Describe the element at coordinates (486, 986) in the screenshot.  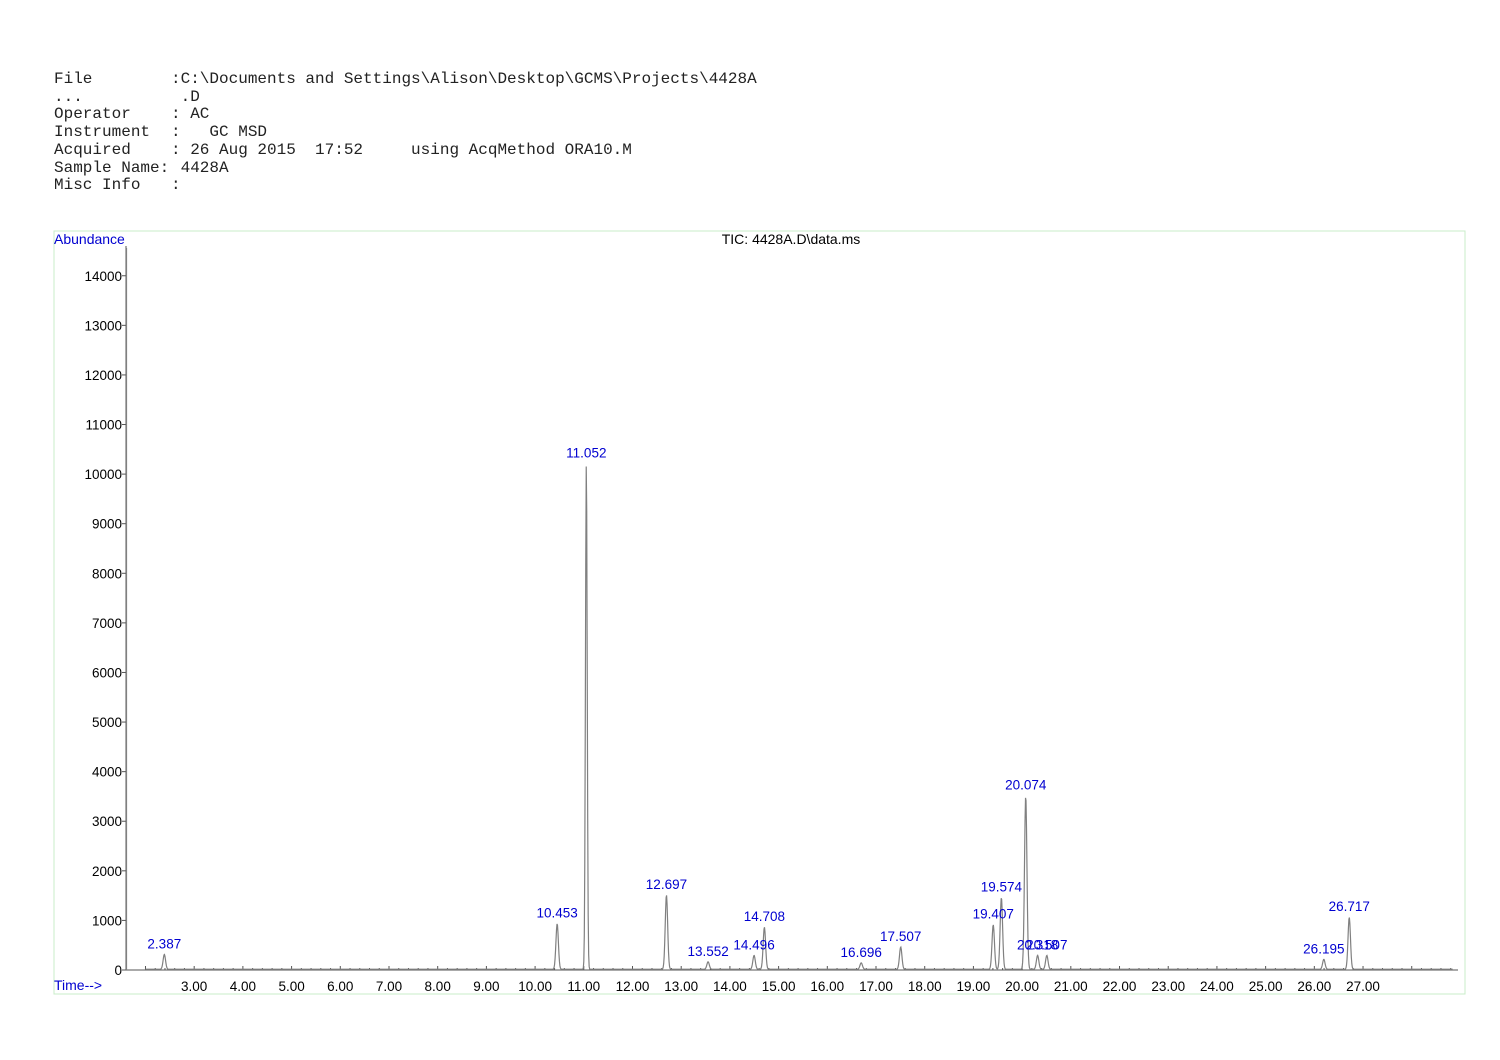
I see `x-tick-label: 9.00` at that location.